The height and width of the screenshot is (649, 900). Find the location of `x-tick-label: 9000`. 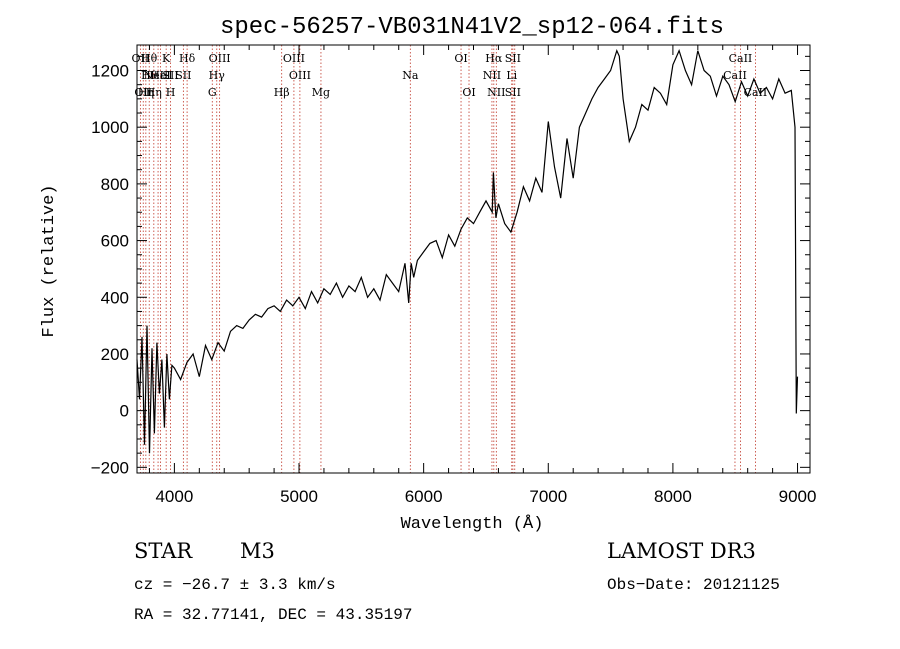

x-tick-label: 9000 is located at coordinates (798, 496).